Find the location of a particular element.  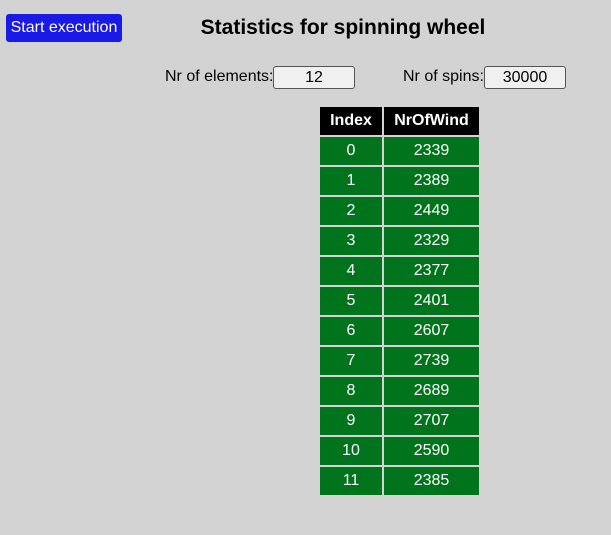

table-row: 10 2590 is located at coordinates (399, 451).